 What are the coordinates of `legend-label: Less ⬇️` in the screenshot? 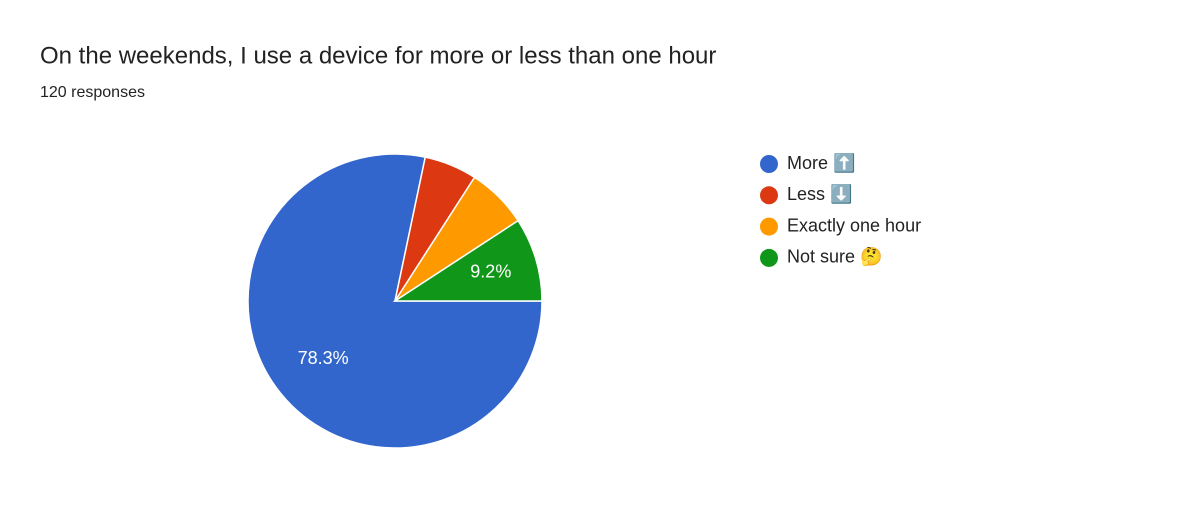 It's located at (819, 193).